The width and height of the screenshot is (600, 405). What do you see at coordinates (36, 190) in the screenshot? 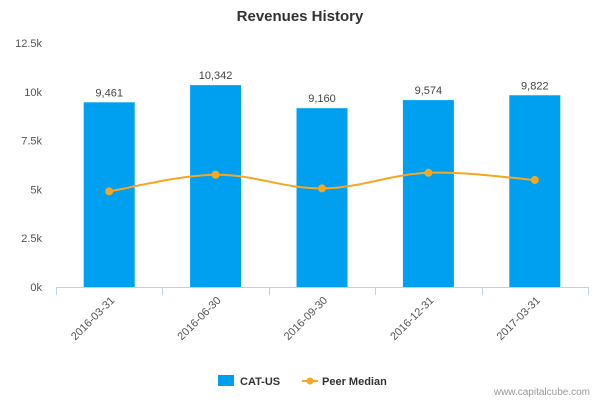
I see `y-tick-label: 5k` at bounding box center [36, 190].